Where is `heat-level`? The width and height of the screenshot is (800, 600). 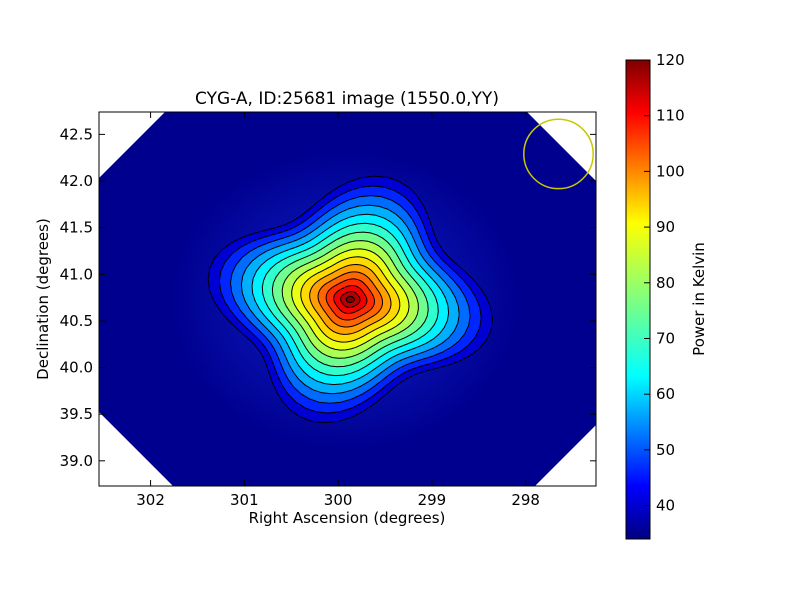 heat-level is located at coordinates (350, 299).